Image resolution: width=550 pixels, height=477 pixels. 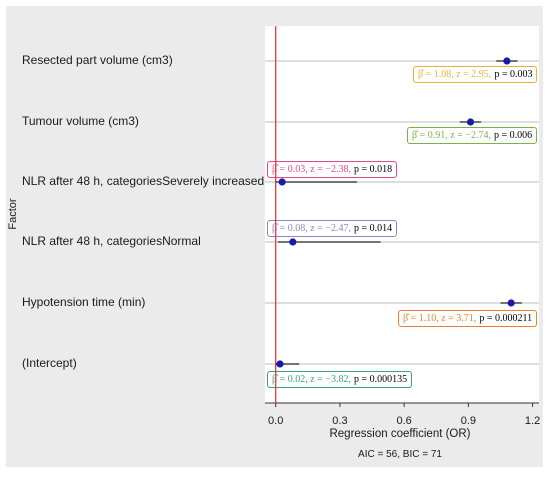 I want to click on factor-label: Tumour volume (cm3), so click(x=80, y=121).